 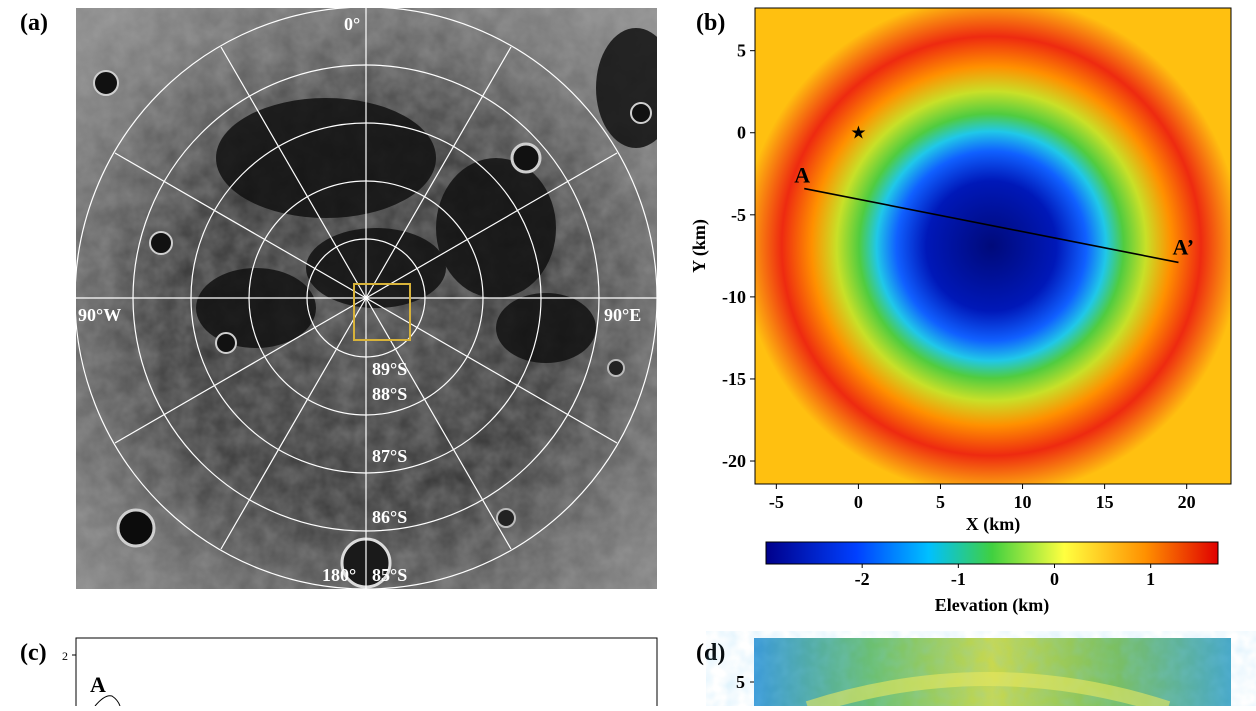 What do you see at coordinates (741, 51) in the screenshot?
I see `y-tick-label: 5` at bounding box center [741, 51].